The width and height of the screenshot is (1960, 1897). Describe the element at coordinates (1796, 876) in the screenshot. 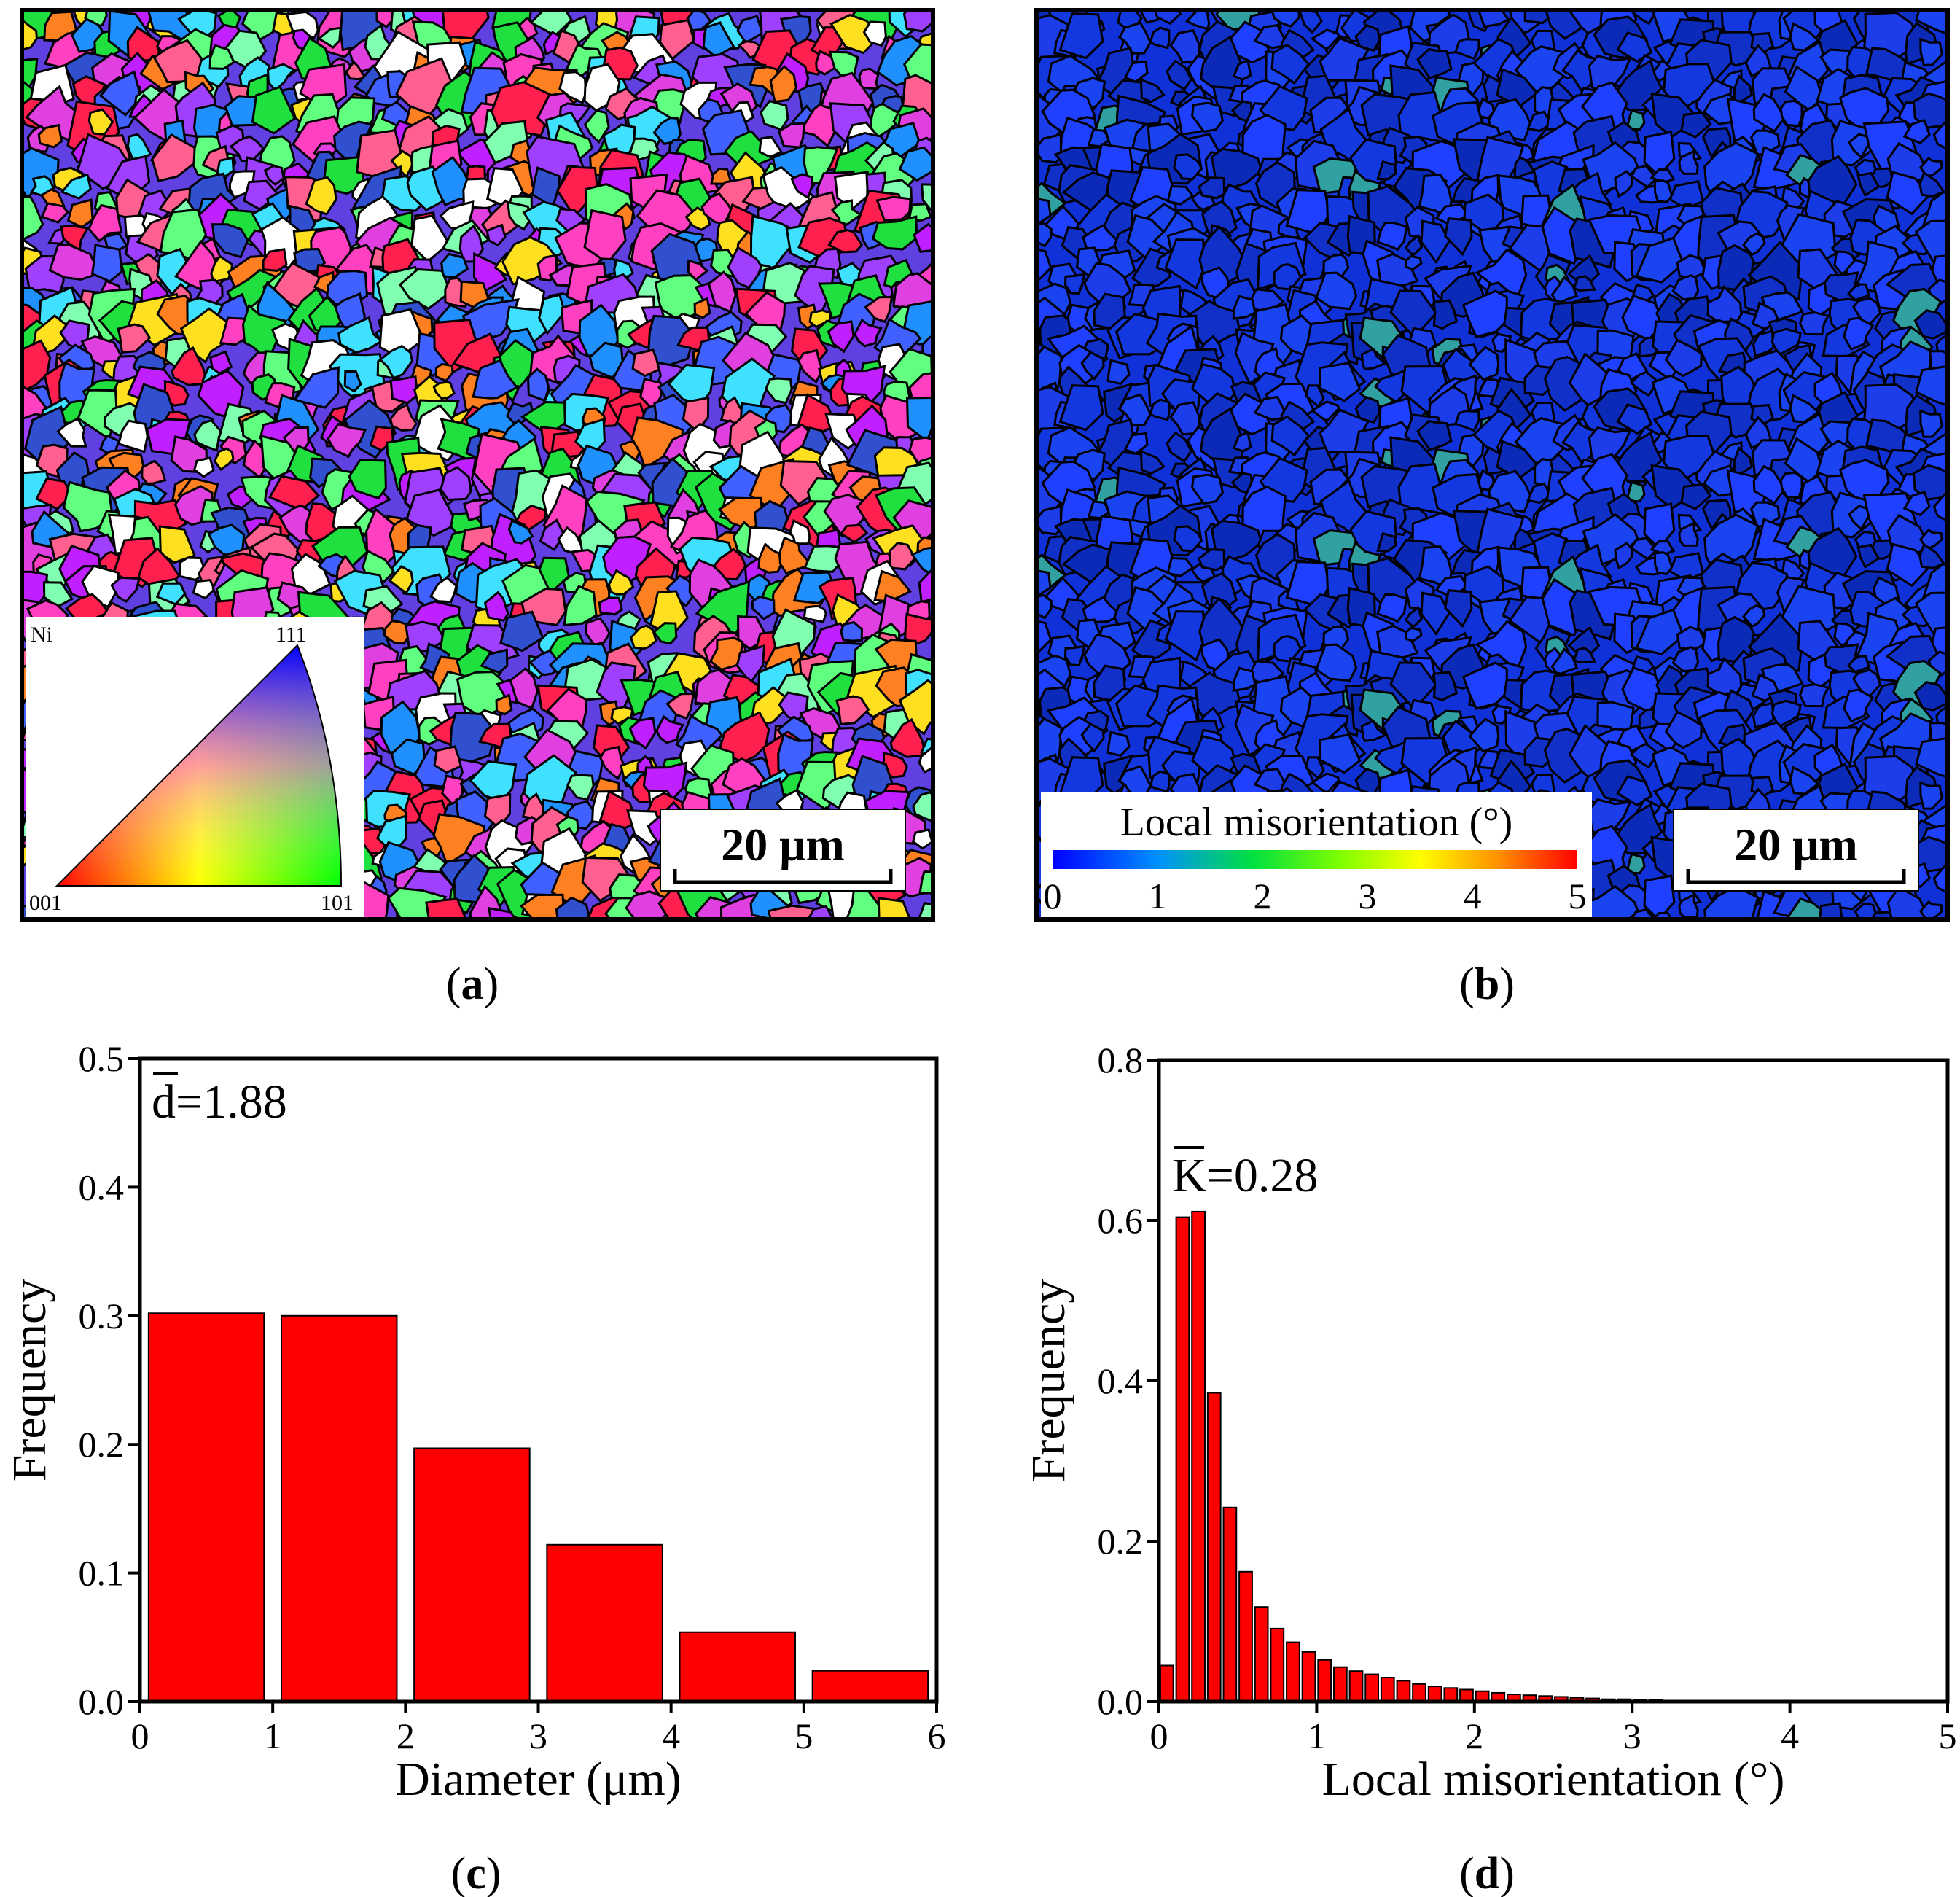

I see `scale-bar-line` at that location.